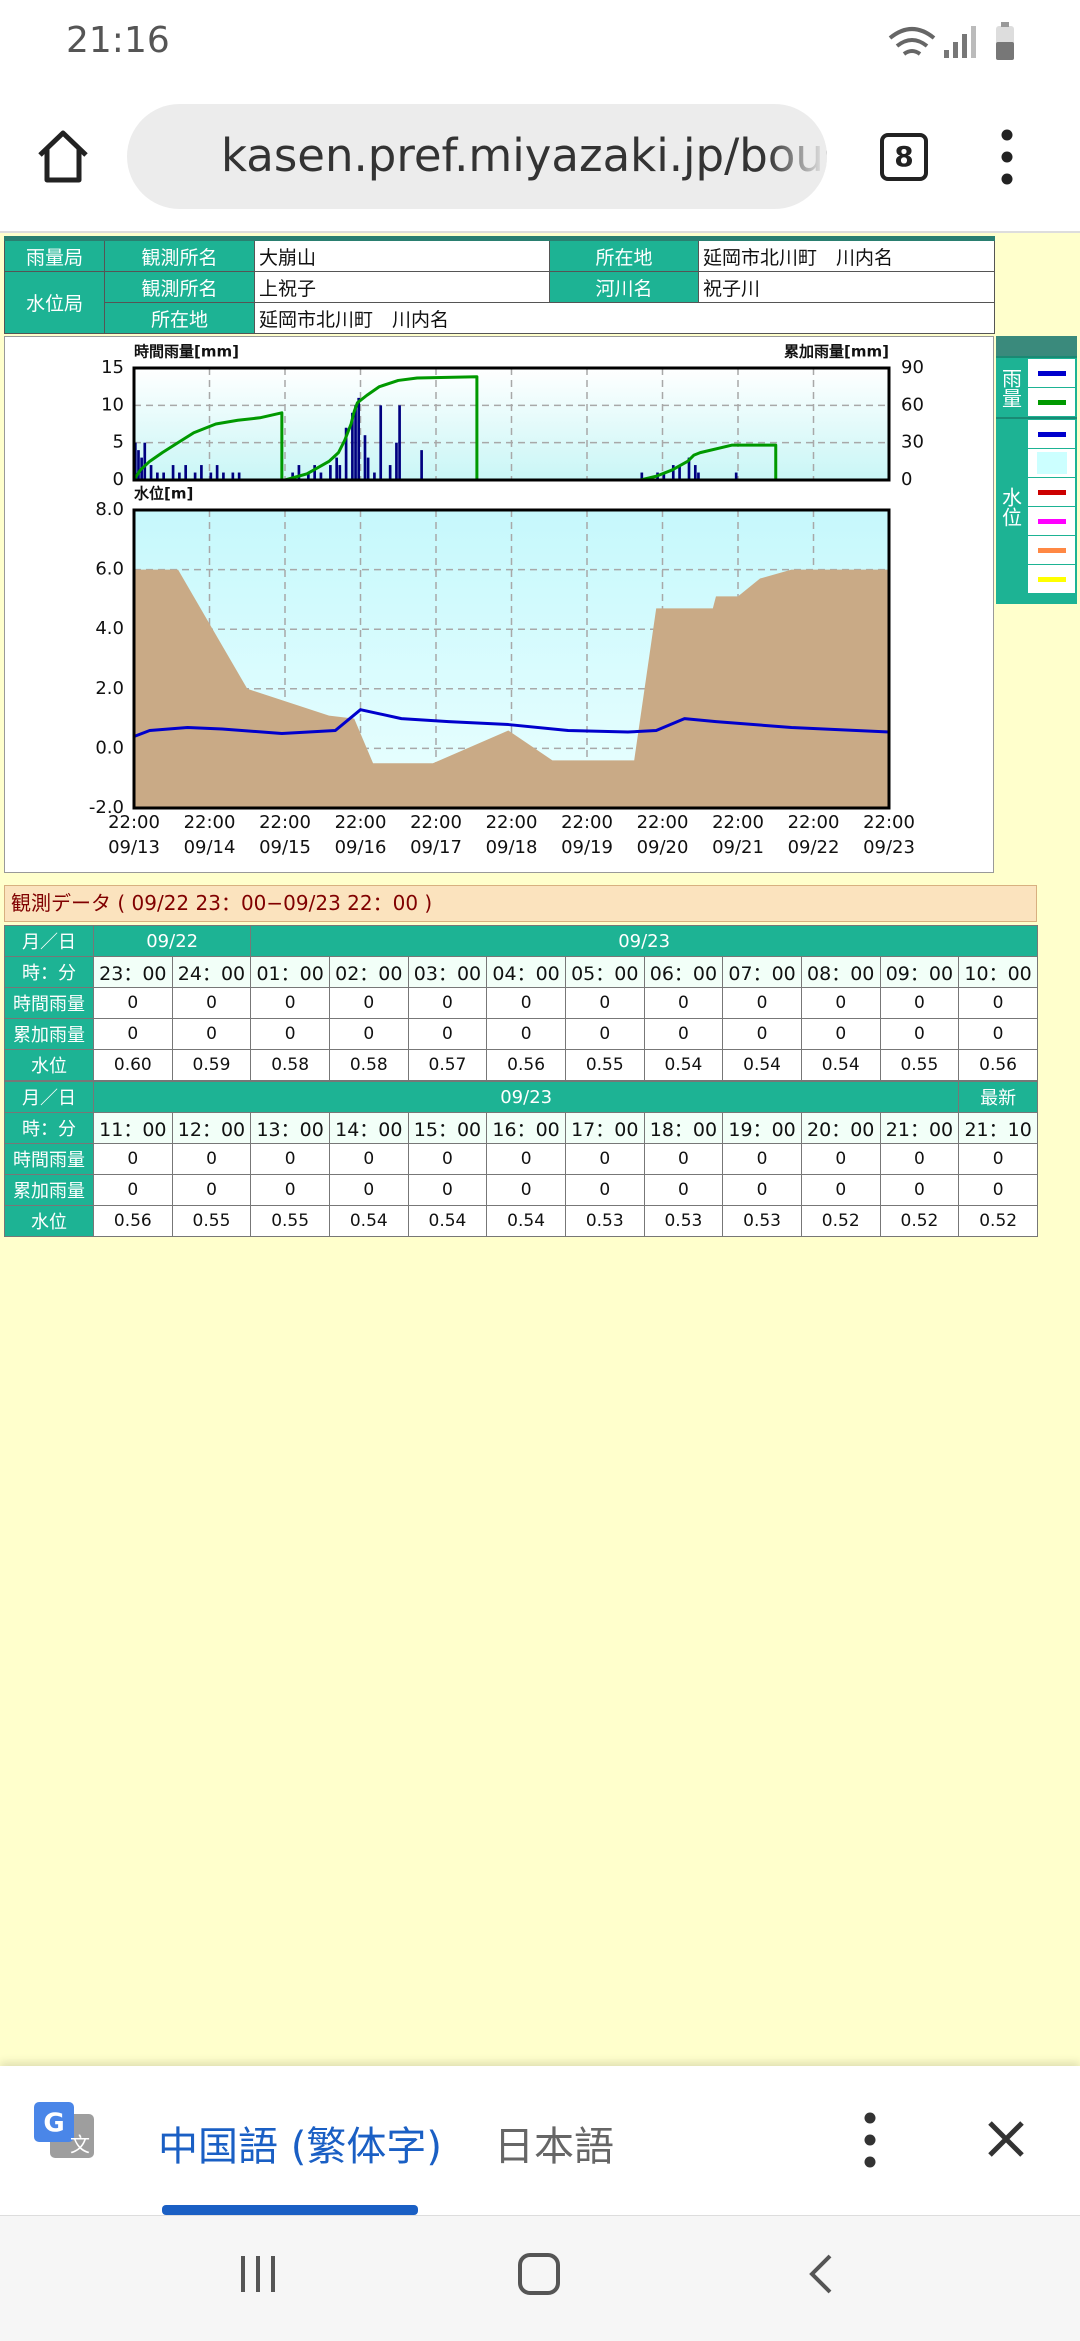 The height and width of the screenshot is (2341, 1080). What do you see at coordinates (604, 1128) in the screenshot?
I see `time-cell: 17：00` at bounding box center [604, 1128].